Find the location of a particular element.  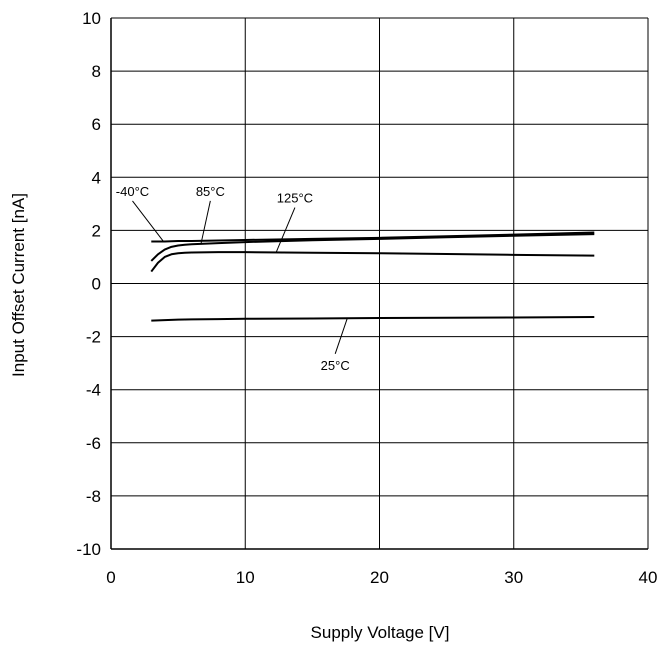

leader-line-25c is located at coordinates (341, 336).